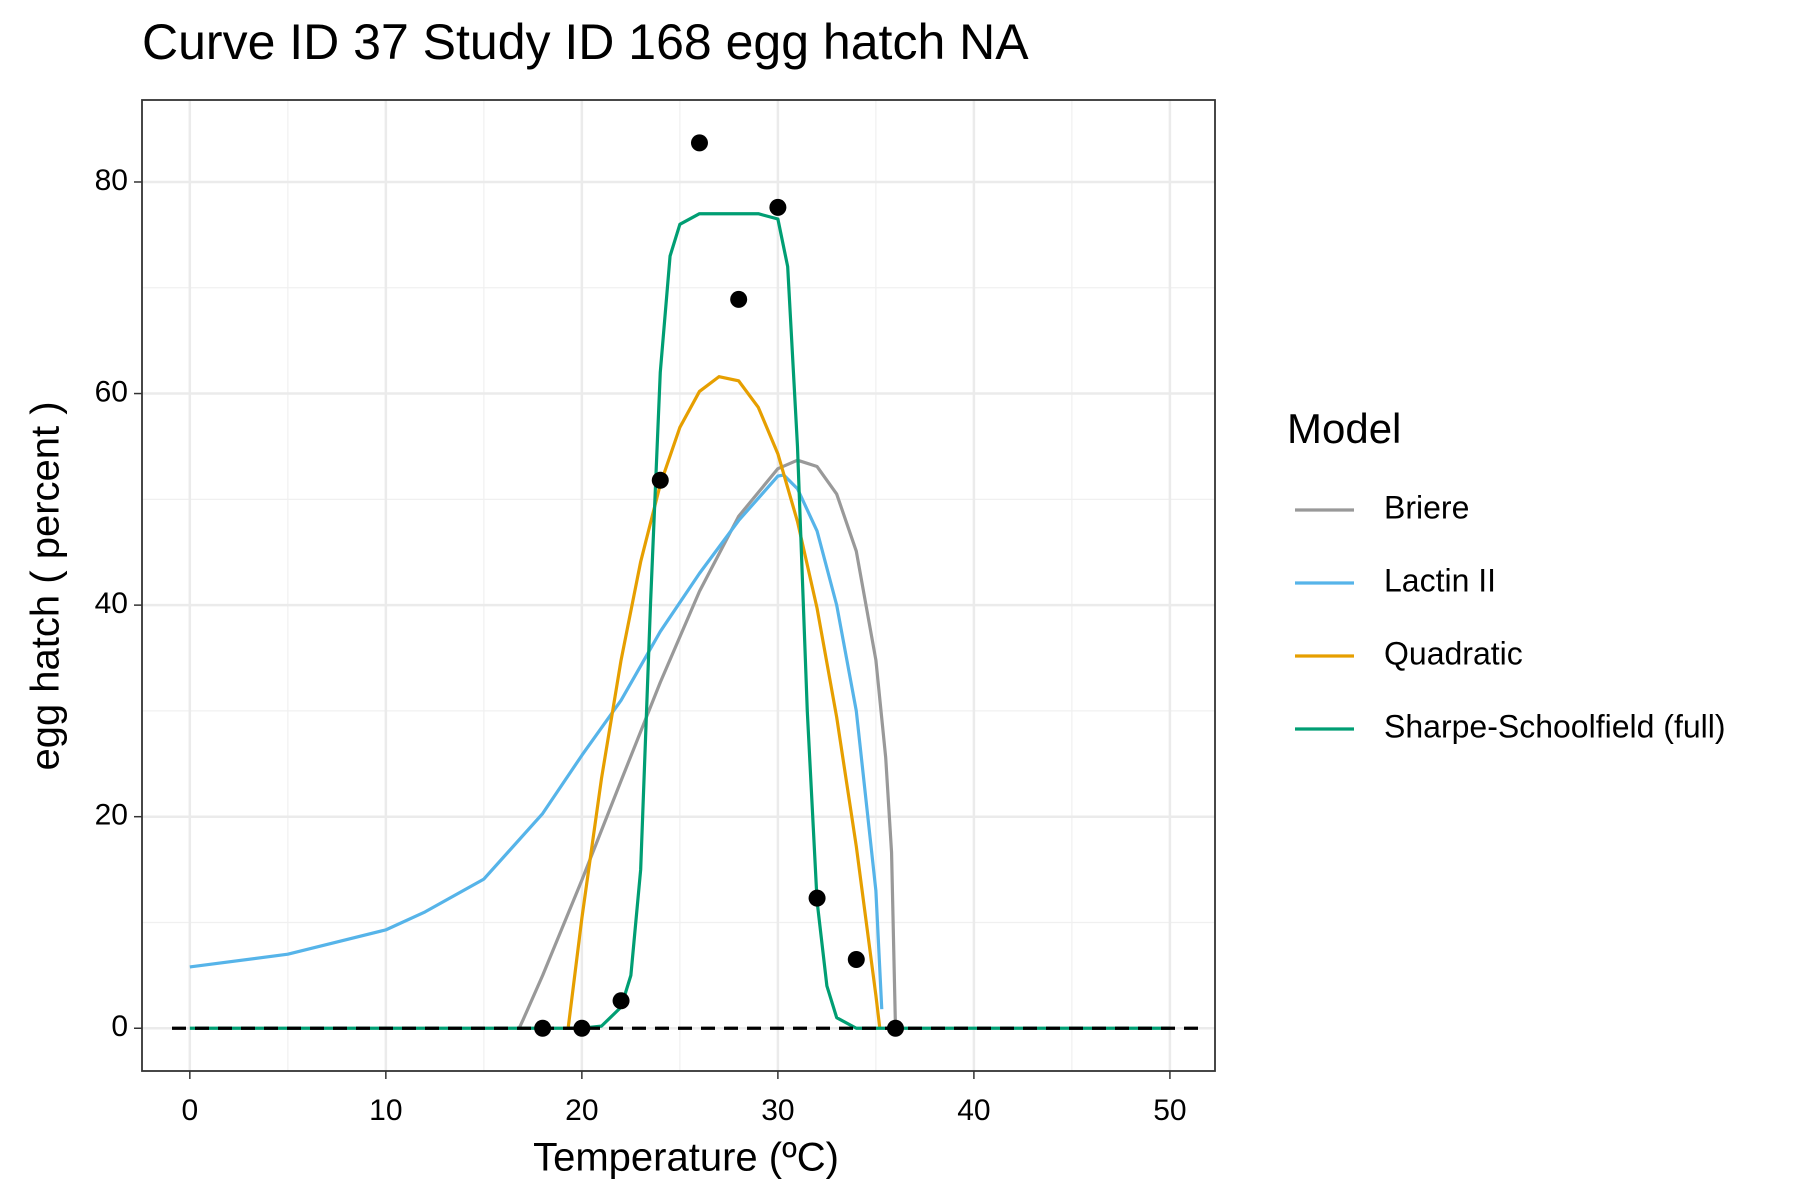  I want to click on y-tick-label: 20, so click(111, 815).